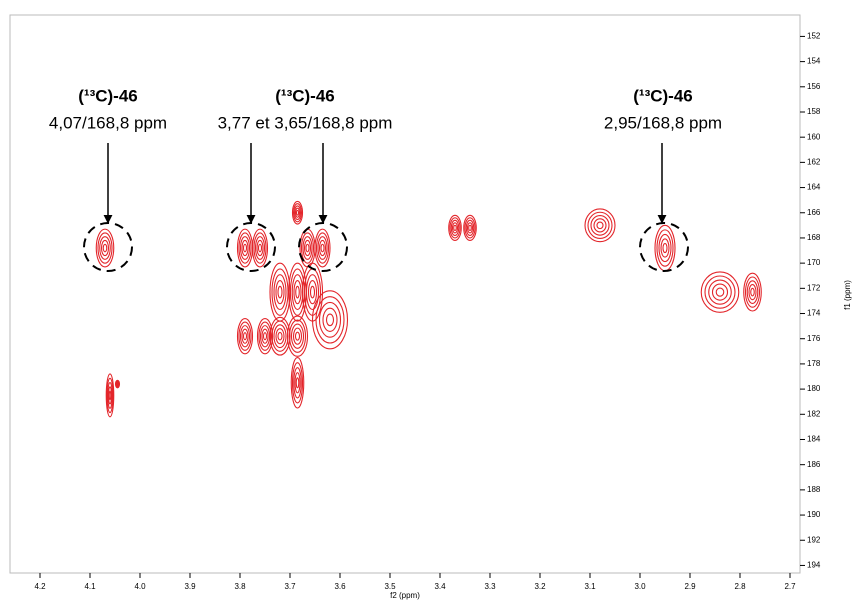  What do you see at coordinates (663, 122) in the screenshot?
I see `annotation-text: 2,95/168,8 ppm` at bounding box center [663, 122].